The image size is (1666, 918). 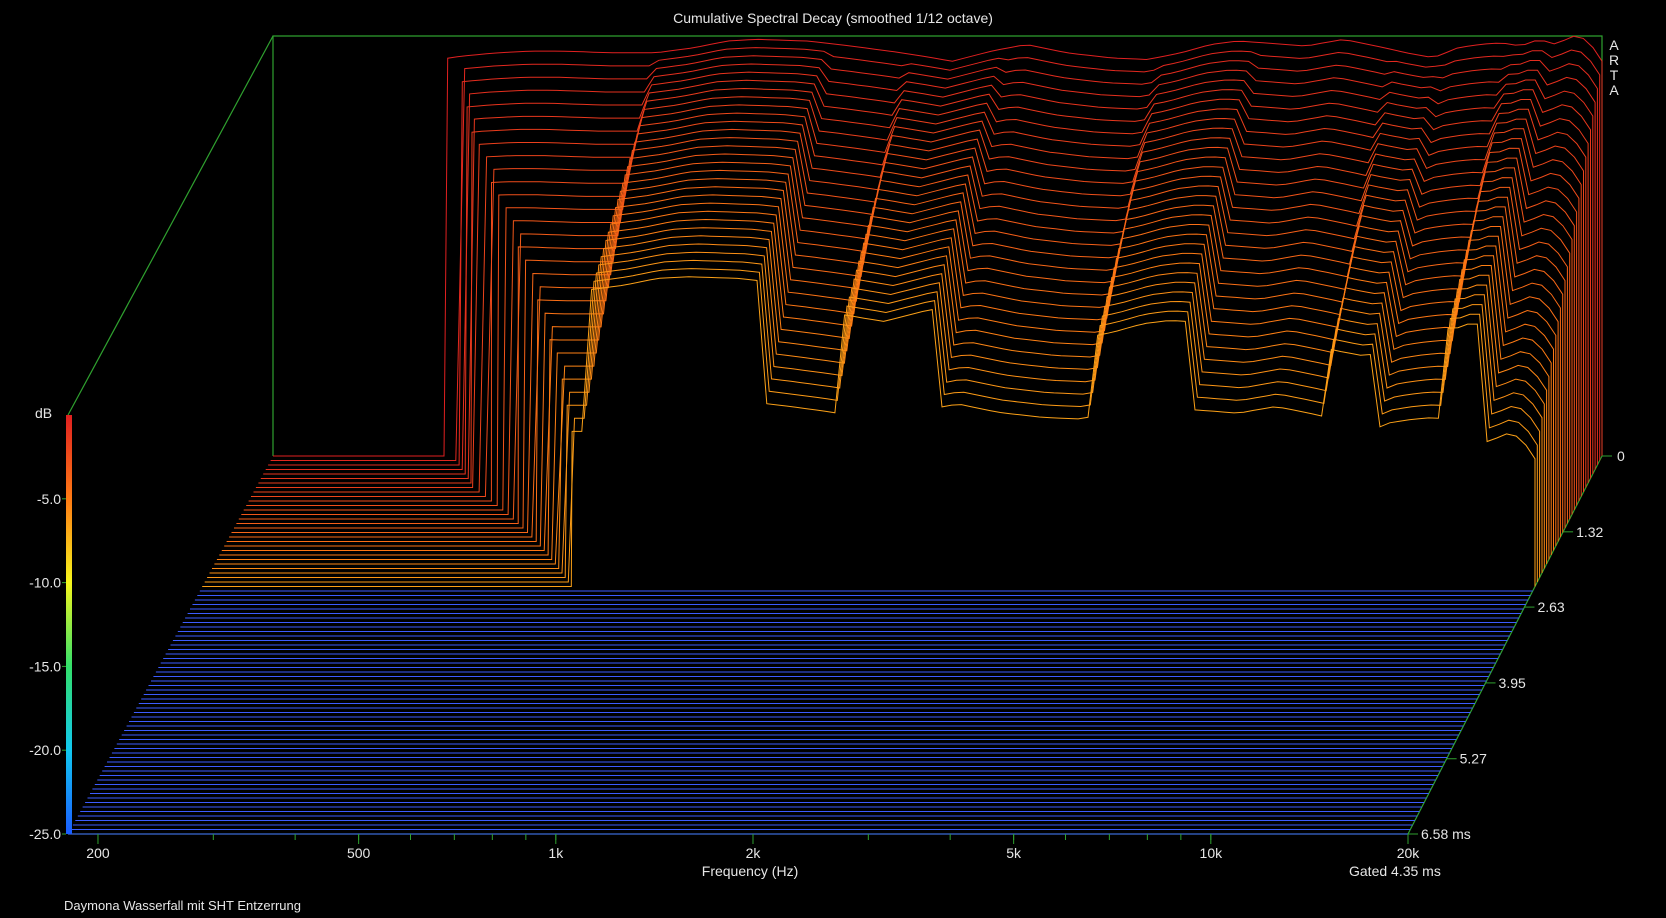 I want to click on color-bar: -5.0 -10.0 -15.0 -20.0 -25.0, so click(x=50, y=628).